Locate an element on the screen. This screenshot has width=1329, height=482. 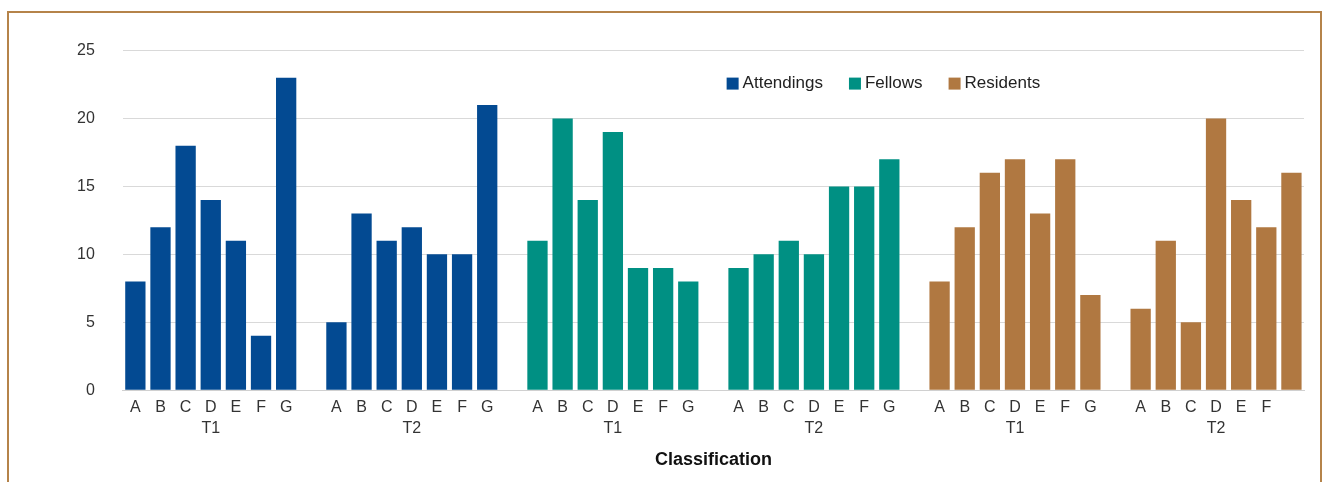
y-tick-label: 5 is located at coordinates (90, 321).